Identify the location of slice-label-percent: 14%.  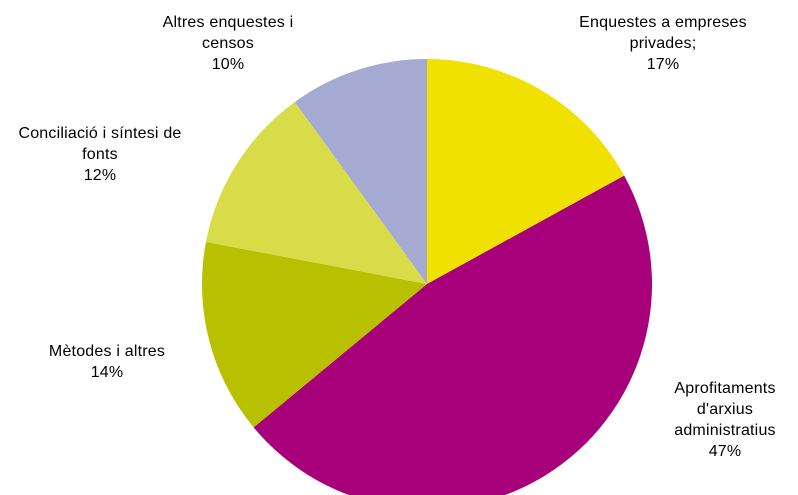
(107, 372).